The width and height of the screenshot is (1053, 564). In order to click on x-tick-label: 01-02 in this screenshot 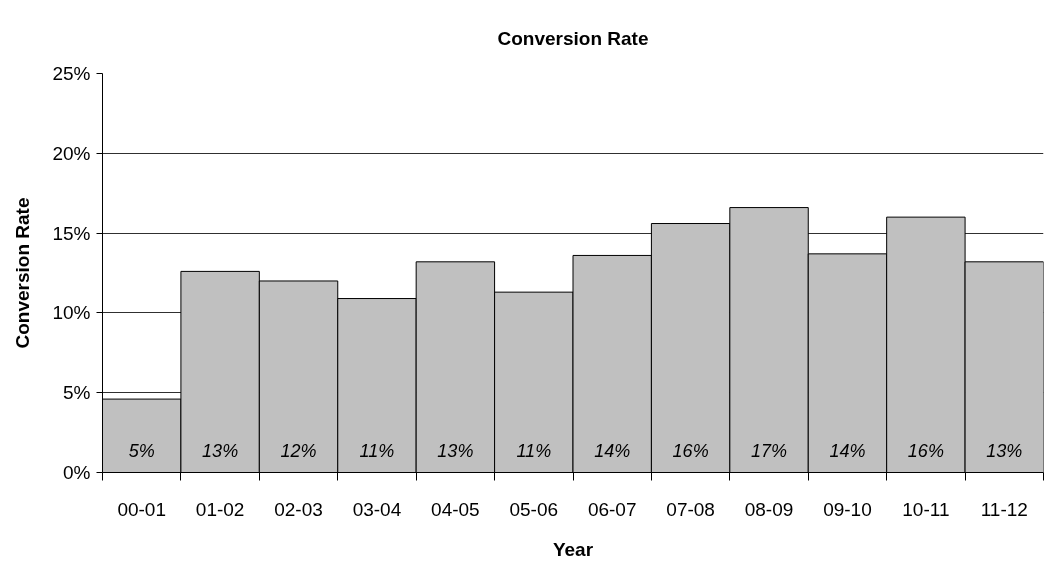, I will do `click(220, 509)`.